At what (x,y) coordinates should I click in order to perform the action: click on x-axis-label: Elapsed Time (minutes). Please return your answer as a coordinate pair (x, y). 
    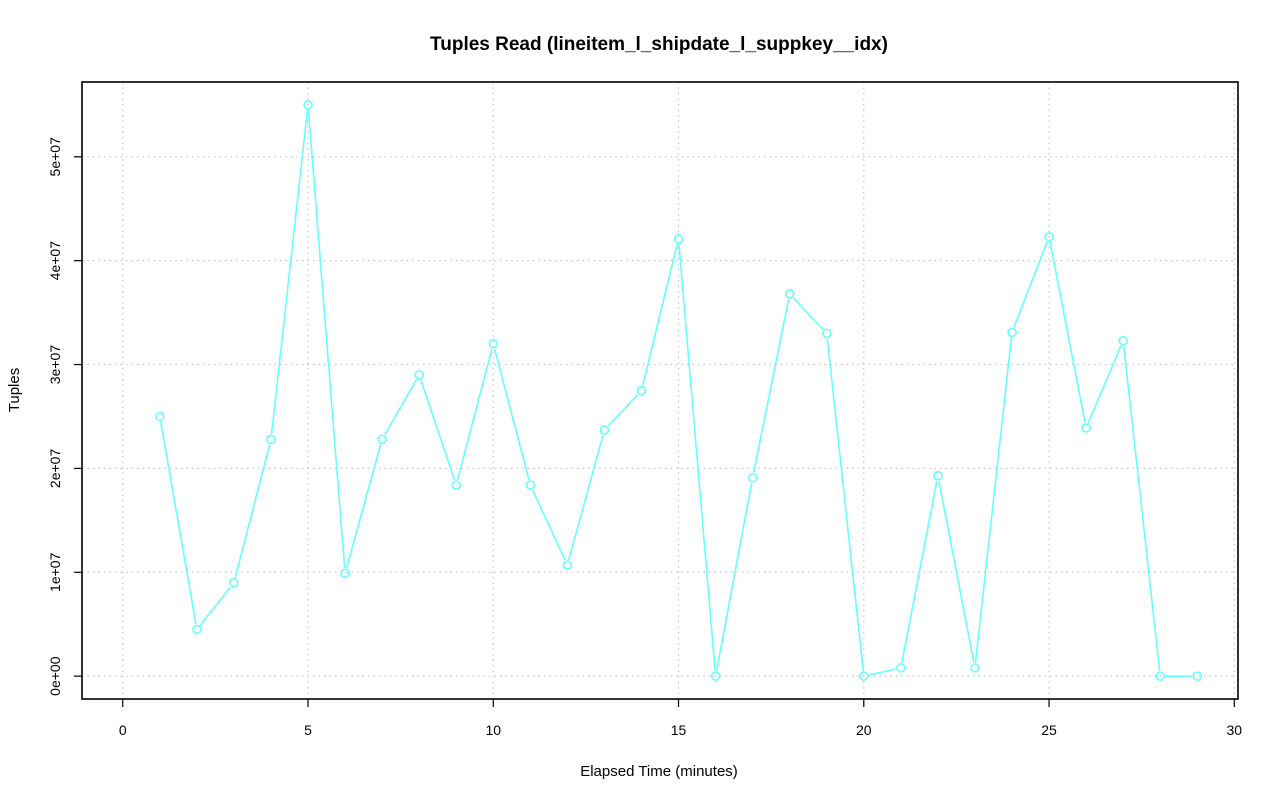
    Looking at the image, I should click on (659, 771).